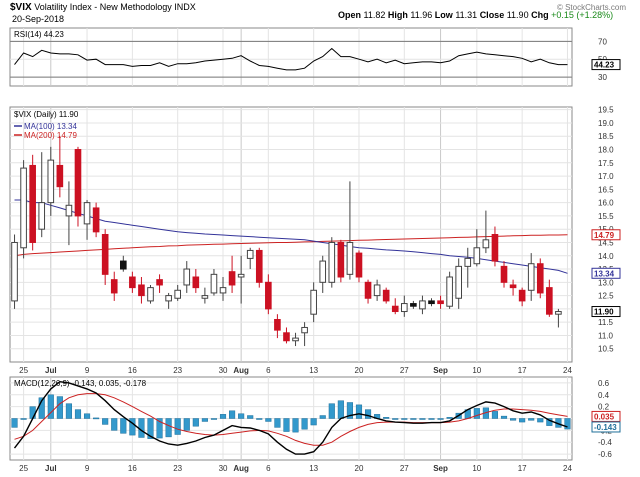 The height and width of the screenshot is (477, 640). Describe the element at coordinates (359, 370) in the screenshot. I see `xtick-label-upper: 20` at that location.